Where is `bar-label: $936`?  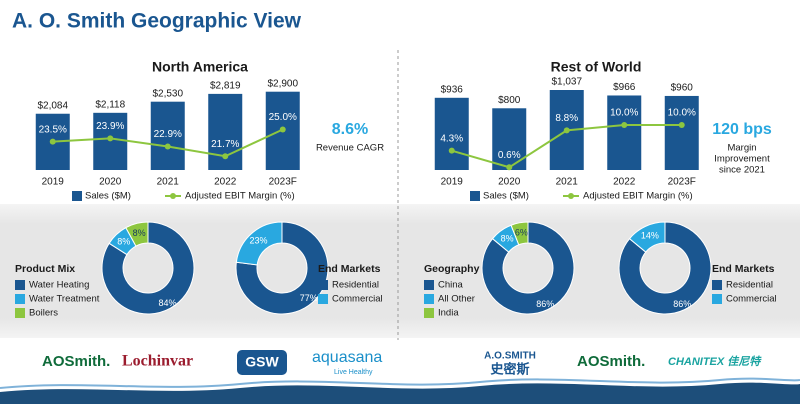 bar-label: $936 is located at coordinates (452, 89).